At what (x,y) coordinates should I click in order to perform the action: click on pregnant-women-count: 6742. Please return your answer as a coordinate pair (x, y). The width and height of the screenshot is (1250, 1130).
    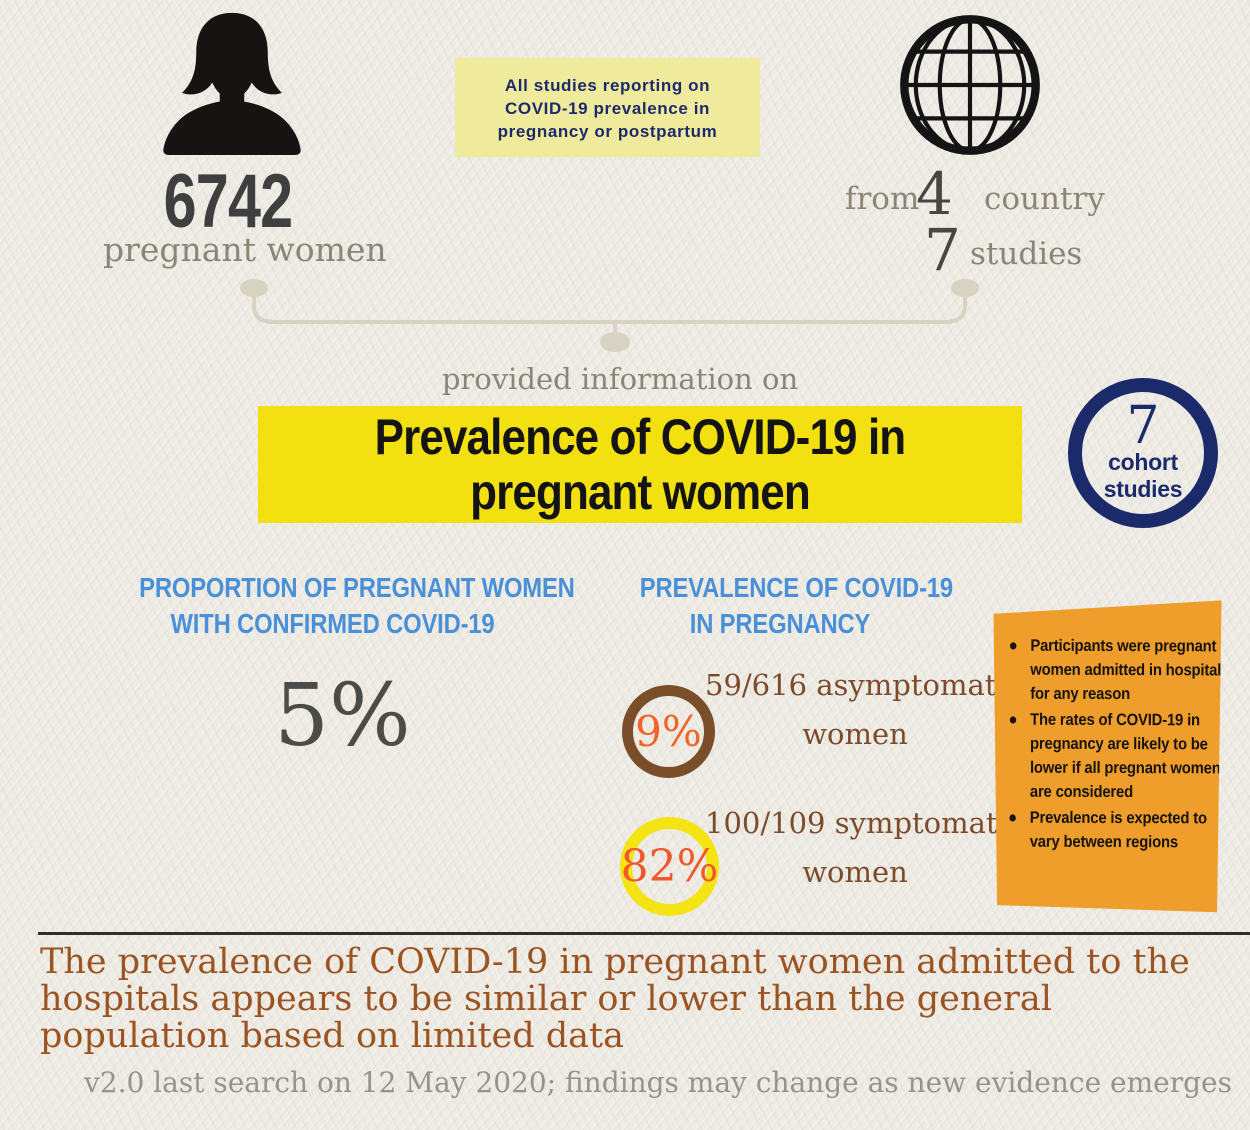
    Looking at the image, I should click on (228, 201).